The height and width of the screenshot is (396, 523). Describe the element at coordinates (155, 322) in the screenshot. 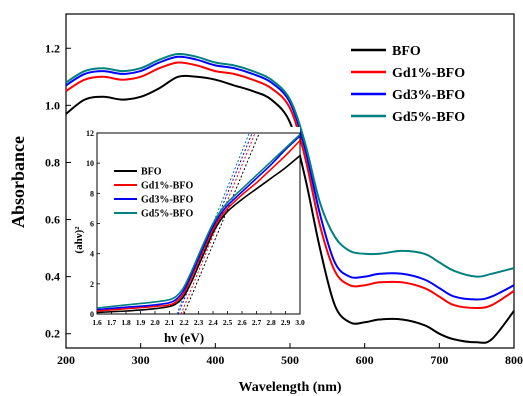

I see `inset-x-tick-label: 2.0` at that location.